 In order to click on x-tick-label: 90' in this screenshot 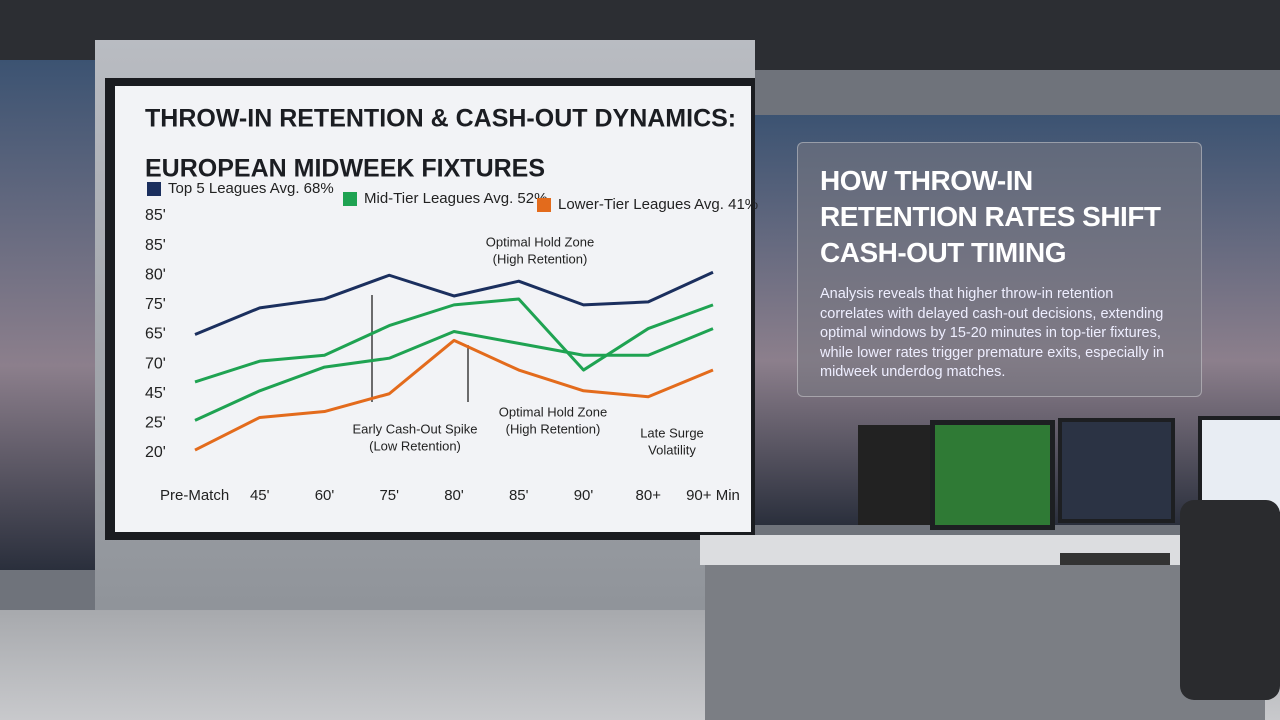, I will do `click(584, 495)`.